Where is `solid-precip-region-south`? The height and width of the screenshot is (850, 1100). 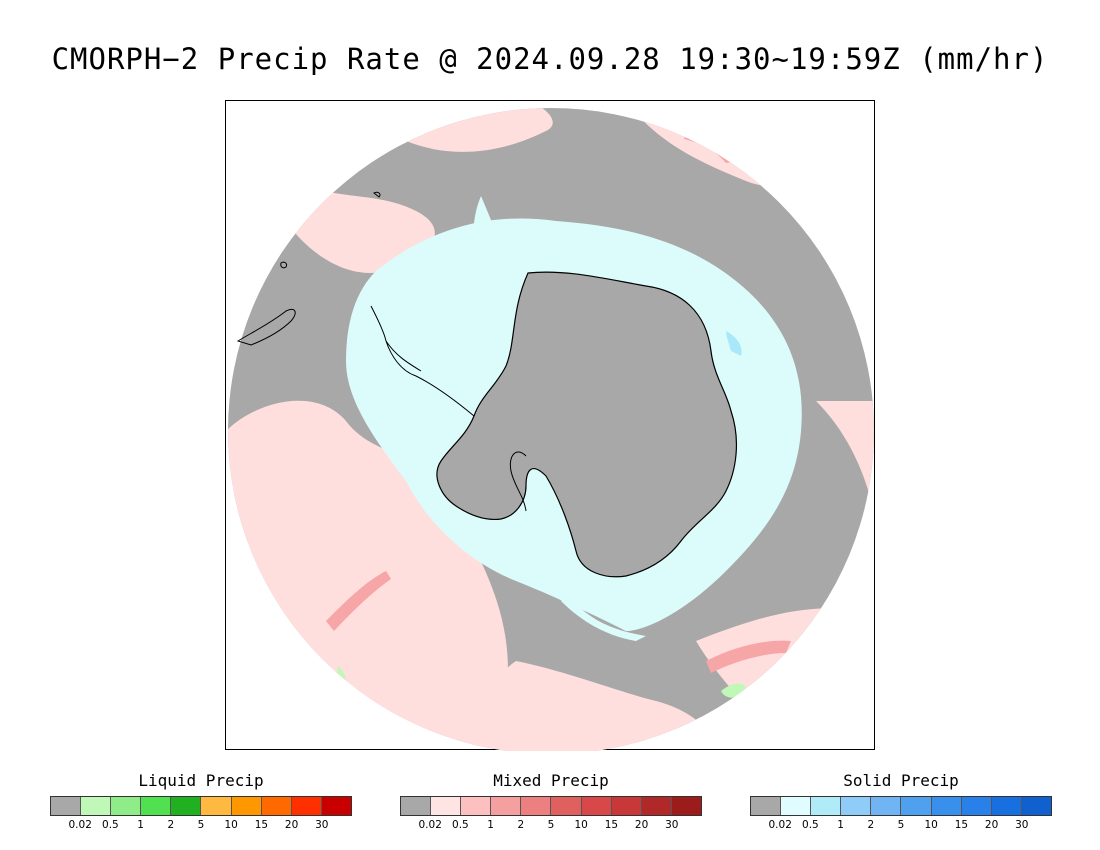
solid-precip-region-south is located at coordinates (603, 616).